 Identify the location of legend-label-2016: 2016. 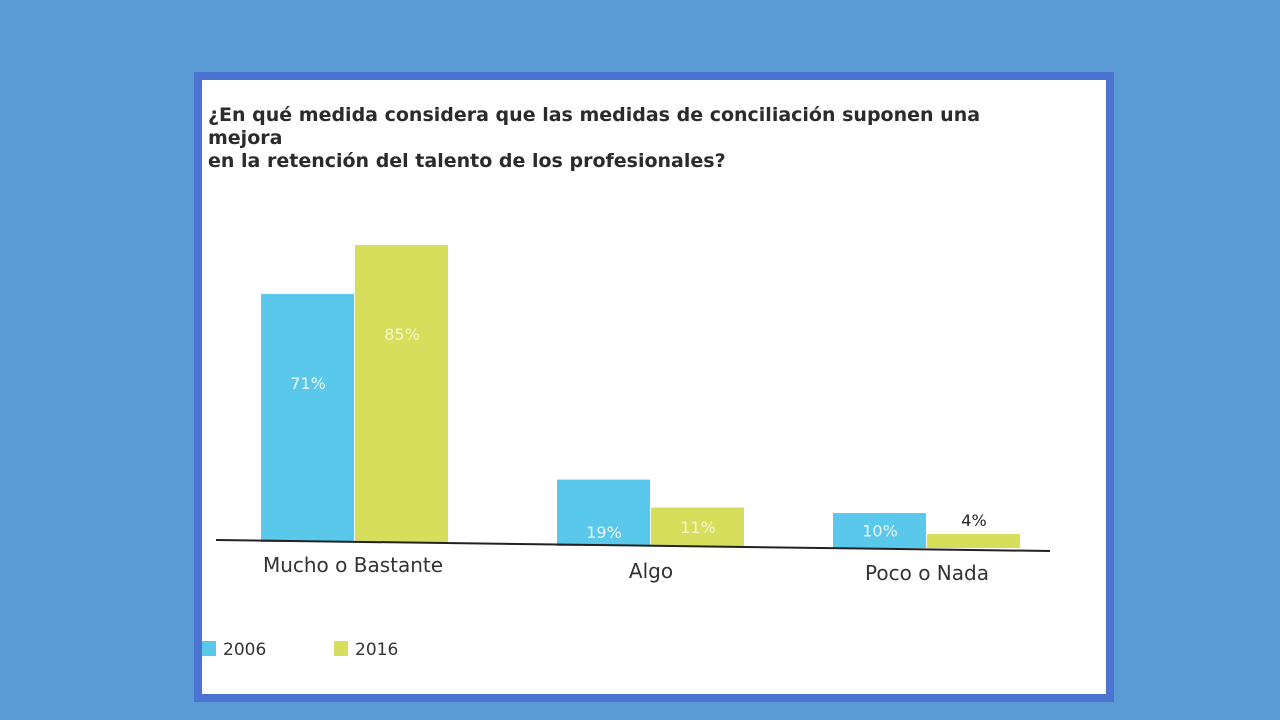
(376, 650).